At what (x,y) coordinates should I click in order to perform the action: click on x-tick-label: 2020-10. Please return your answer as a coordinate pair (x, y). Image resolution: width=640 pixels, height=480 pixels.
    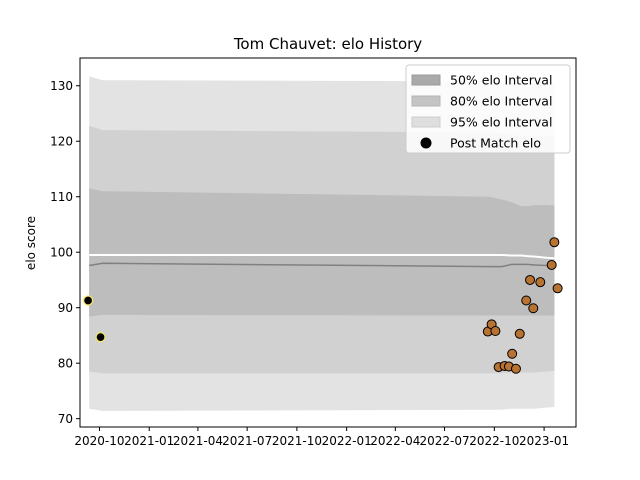
    Looking at the image, I should click on (99, 441).